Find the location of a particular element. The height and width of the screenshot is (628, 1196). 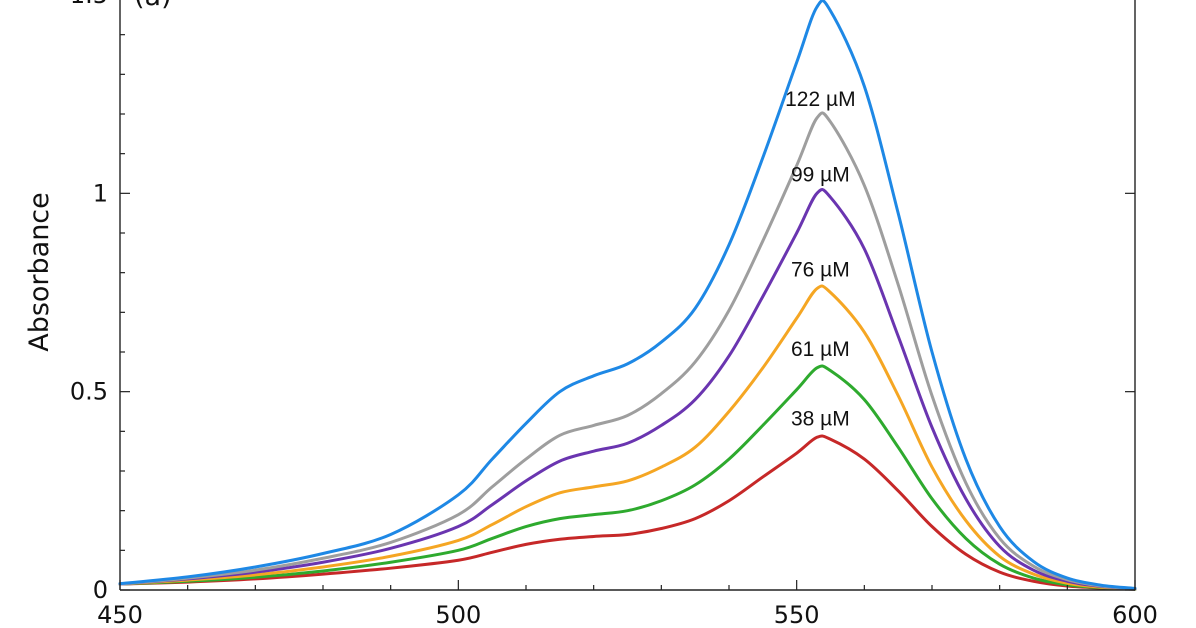

series-label: 99 µM is located at coordinates (820, 174).